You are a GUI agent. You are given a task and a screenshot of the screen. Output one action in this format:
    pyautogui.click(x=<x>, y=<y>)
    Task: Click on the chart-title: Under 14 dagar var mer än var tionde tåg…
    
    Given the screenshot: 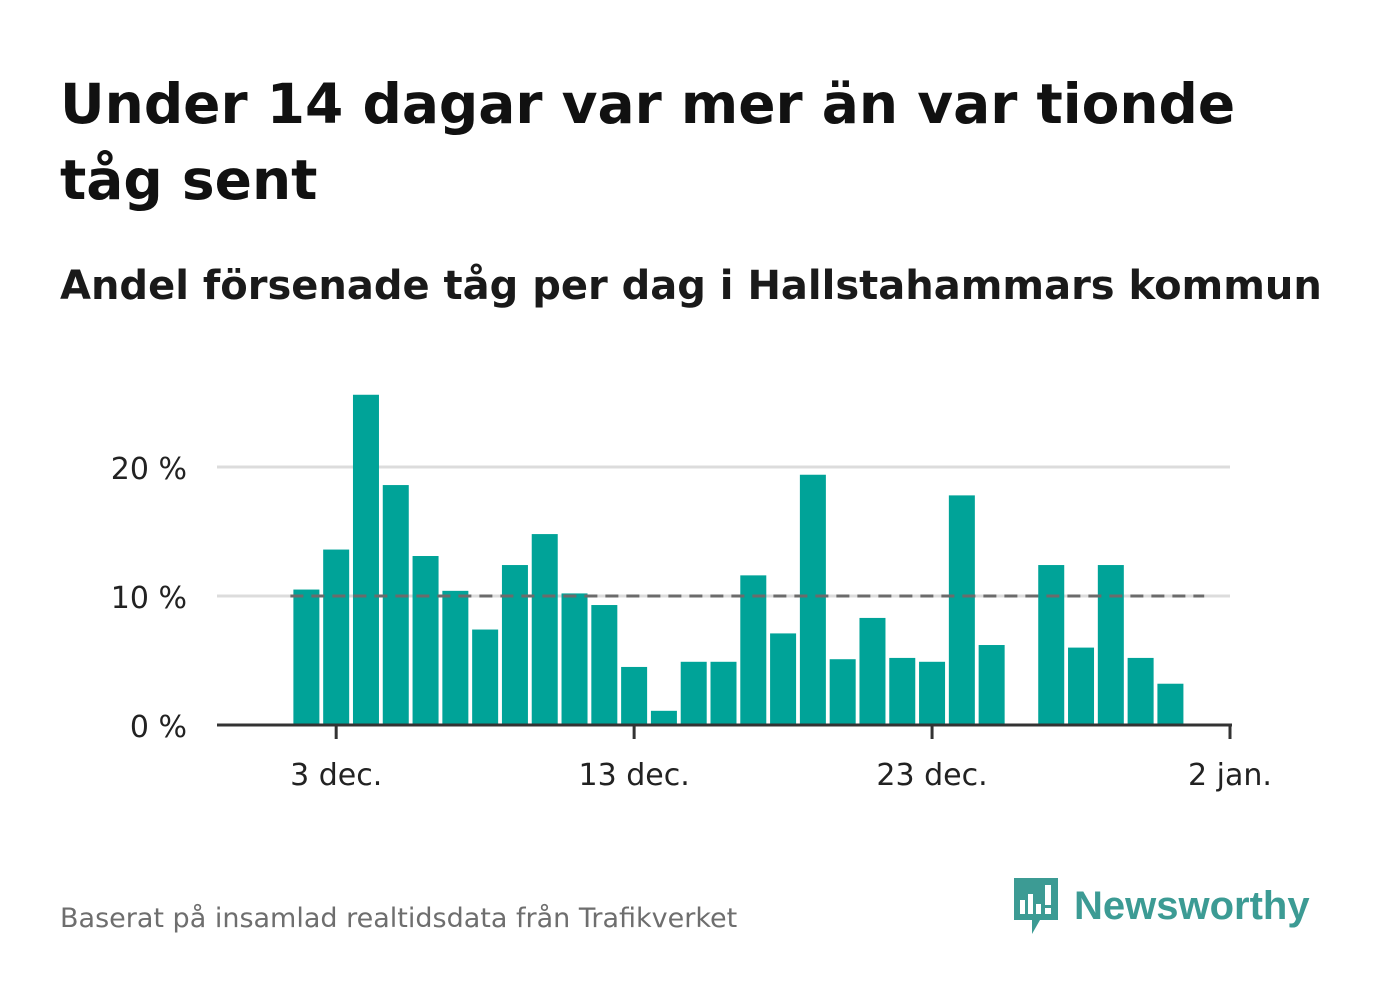 What is the action you would take?
    pyautogui.click(x=648, y=142)
    